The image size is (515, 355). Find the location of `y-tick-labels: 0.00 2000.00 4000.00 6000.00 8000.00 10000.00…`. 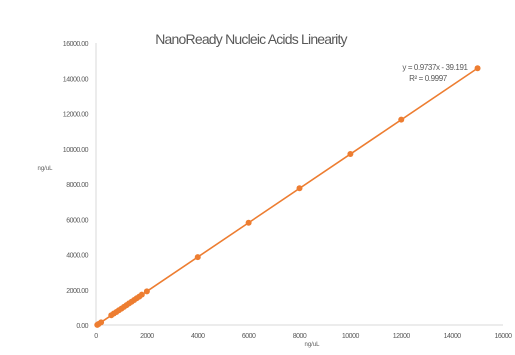

y-tick-labels: 0.00 2000.00 4000.00 6000.00 8000.00 10000.00… is located at coordinates (76, 185).